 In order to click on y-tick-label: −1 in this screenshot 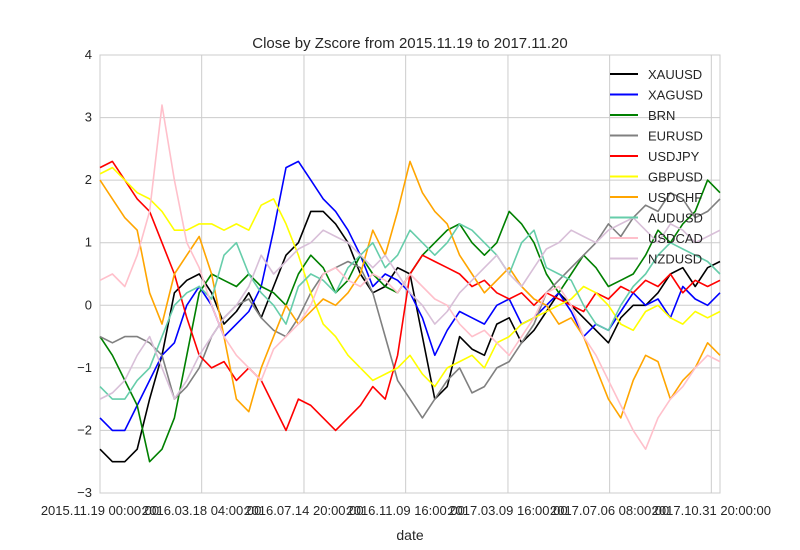, I will do `click(84, 367)`.